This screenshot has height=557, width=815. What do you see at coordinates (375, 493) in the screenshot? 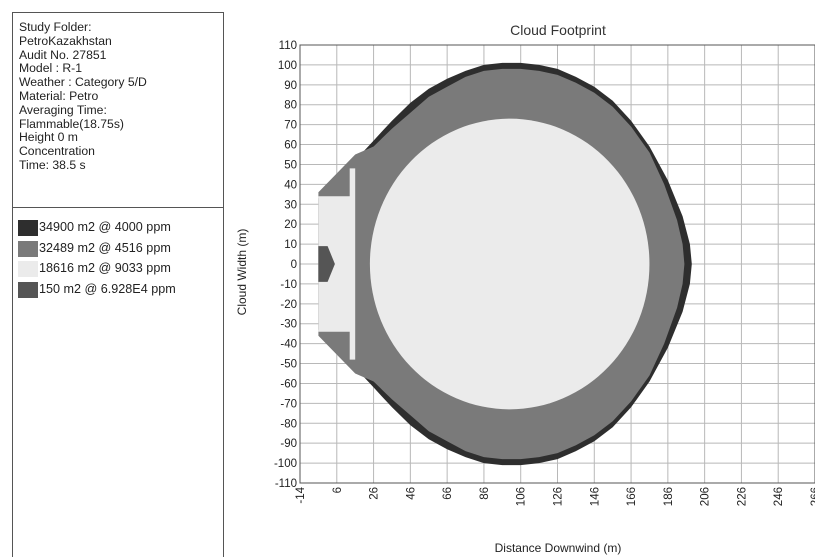
I see `x-tick-label: 26` at bounding box center [375, 493].